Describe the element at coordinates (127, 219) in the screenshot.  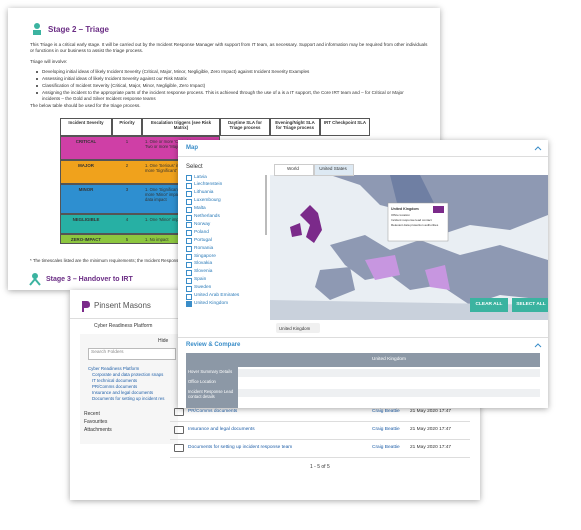
I see `priority: 4` at that location.